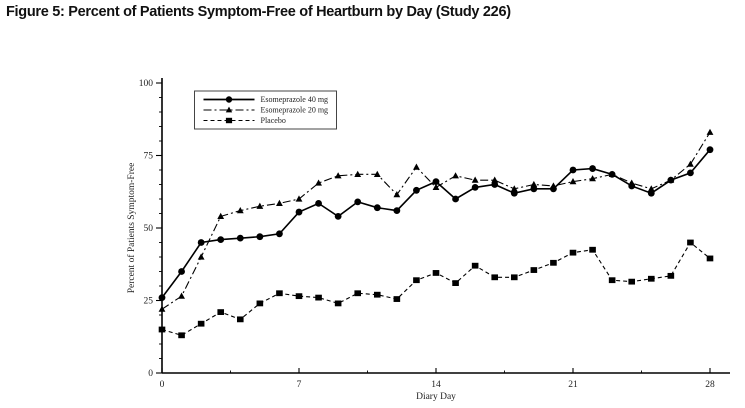 The height and width of the screenshot is (408, 745). I want to click on x-tick-label: 28, so click(710, 385).